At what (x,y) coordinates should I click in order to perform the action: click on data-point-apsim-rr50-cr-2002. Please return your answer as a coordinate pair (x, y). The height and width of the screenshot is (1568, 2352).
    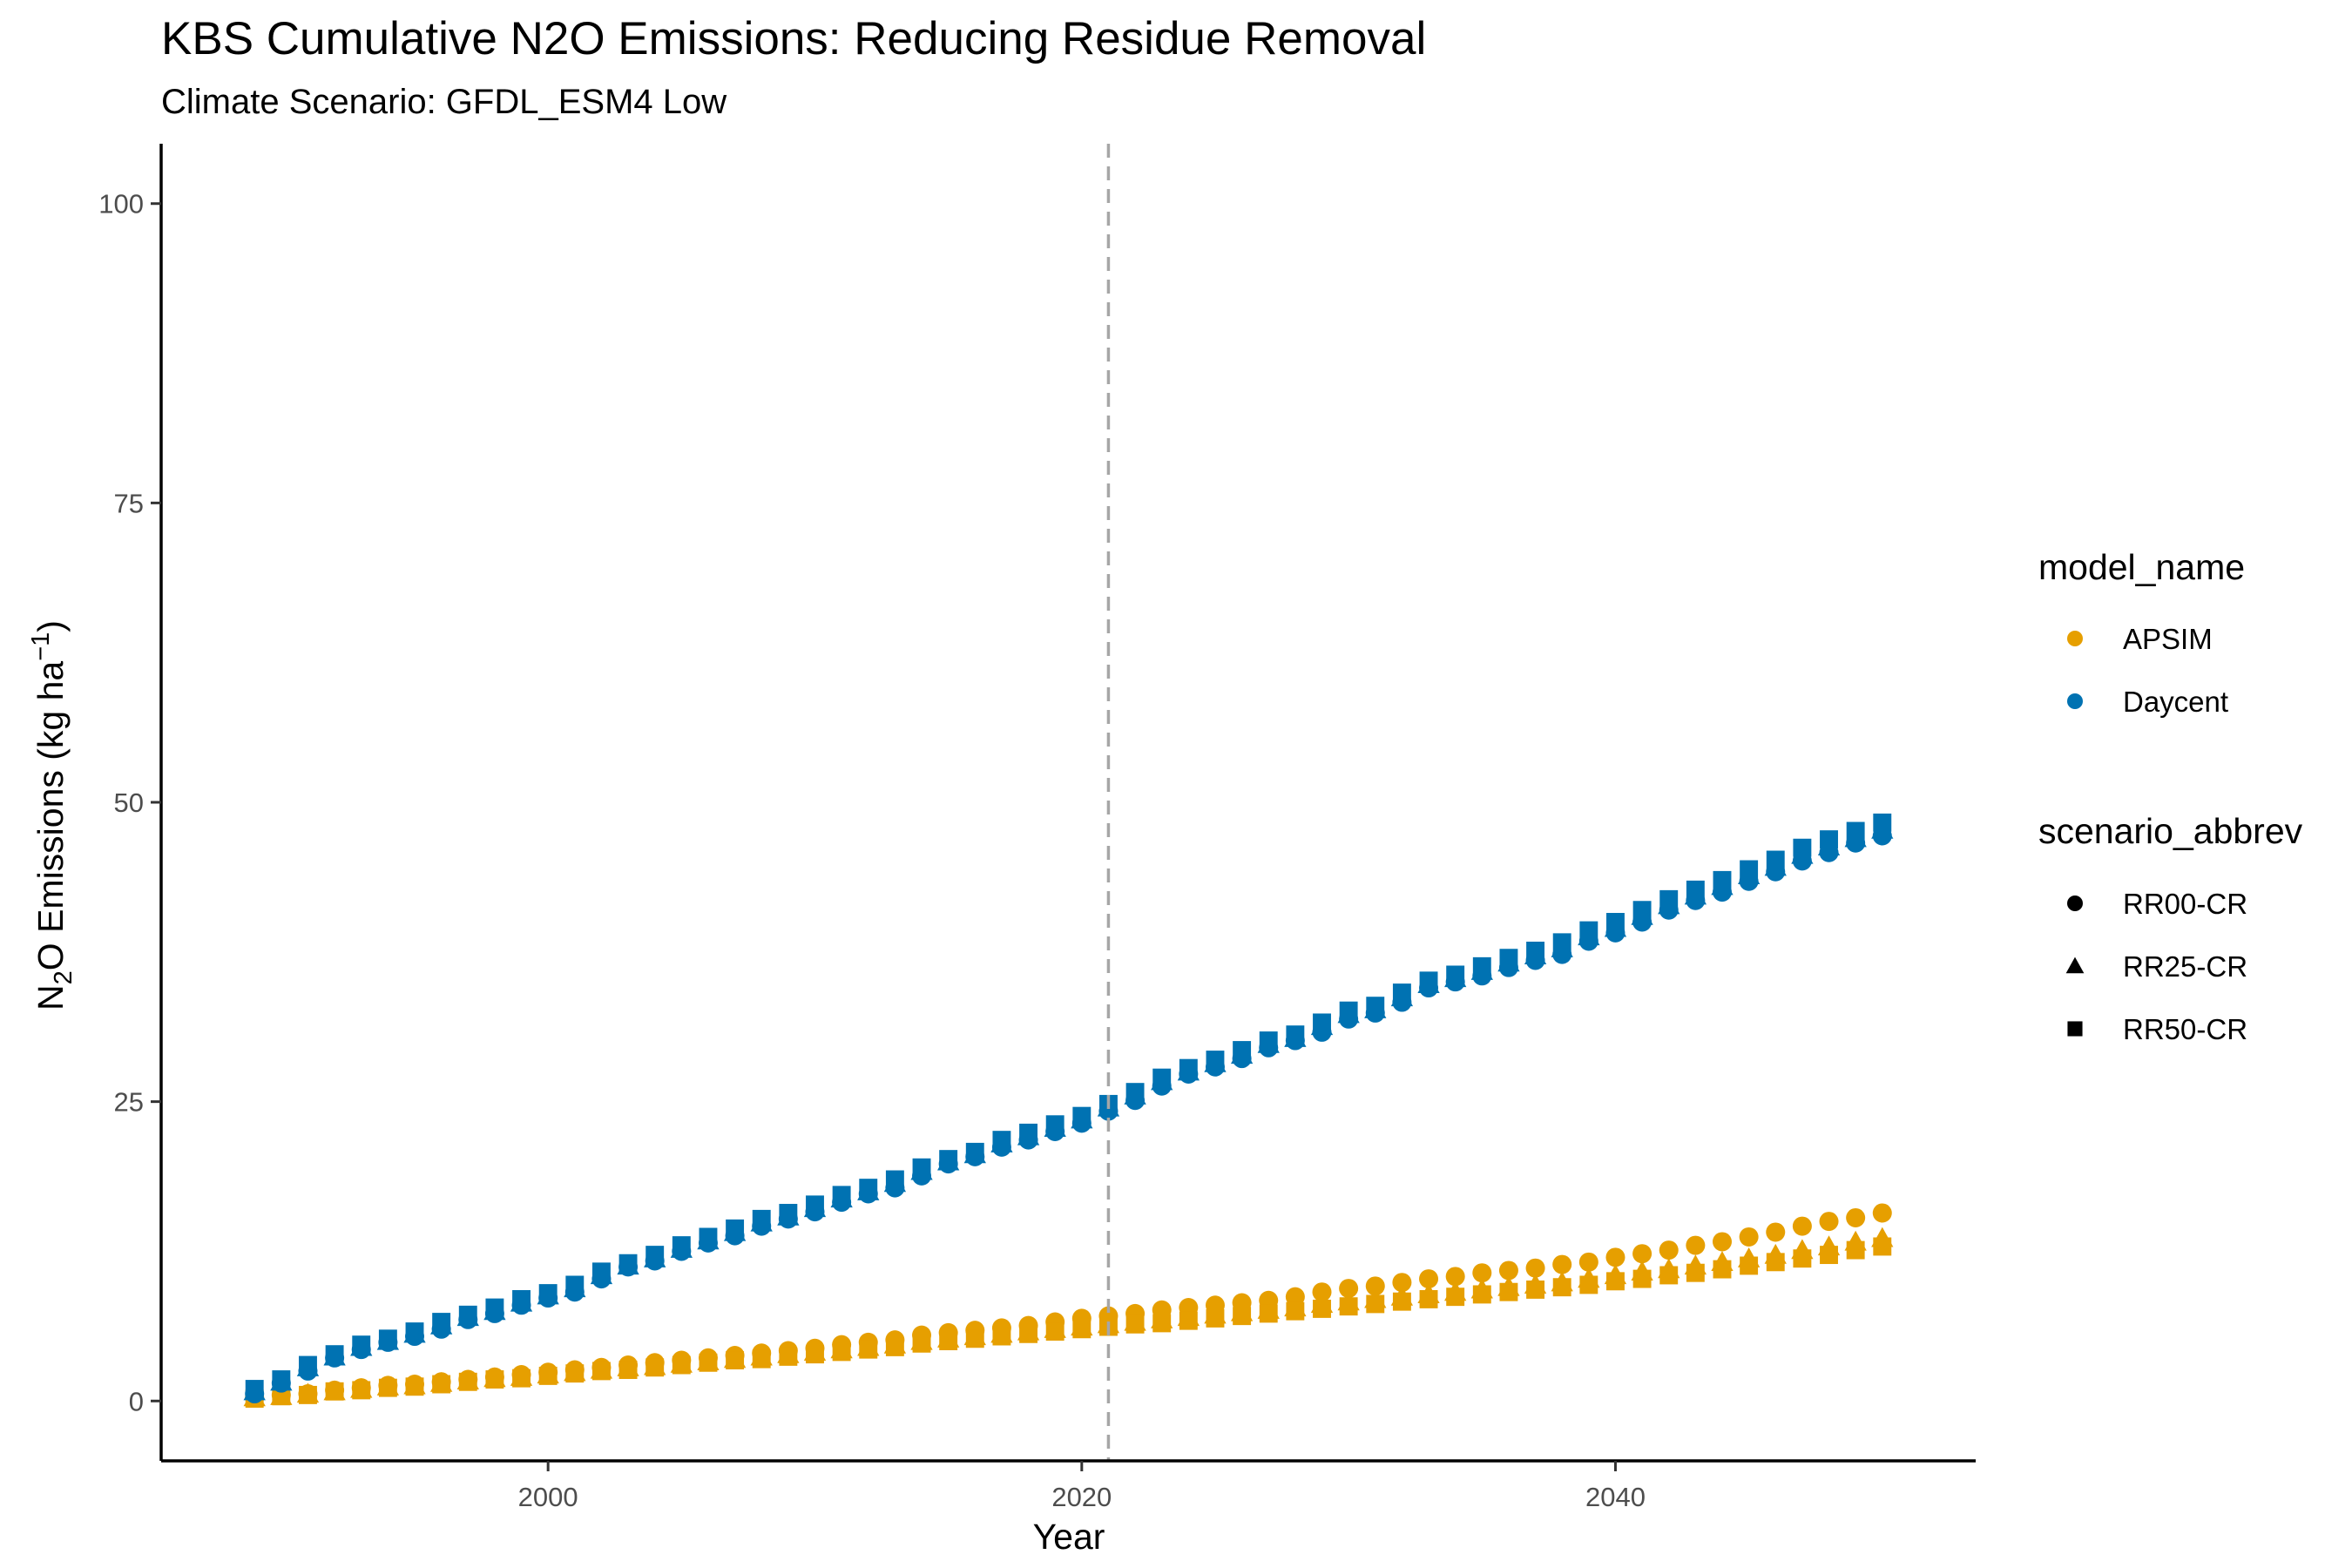
    Looking at the image, I should click on (601, 1371).